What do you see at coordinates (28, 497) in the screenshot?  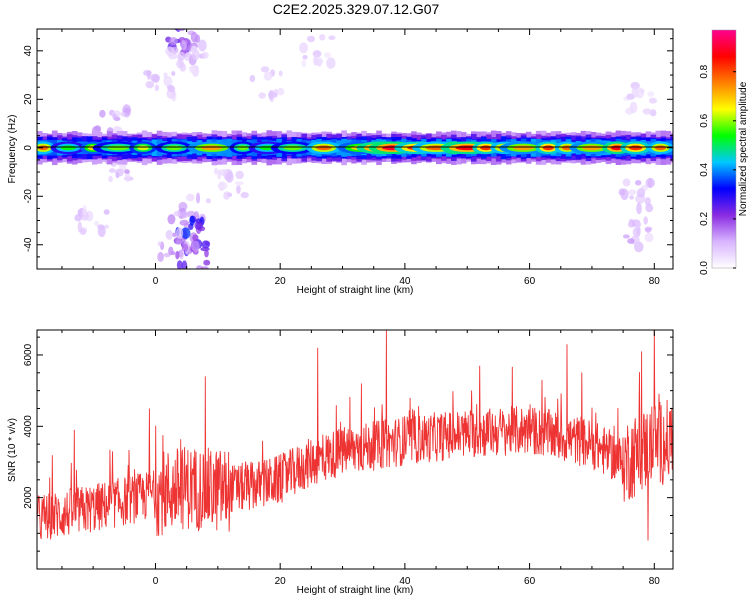 I see `y-tick-label: 2000` at bounding box center [28, 497].